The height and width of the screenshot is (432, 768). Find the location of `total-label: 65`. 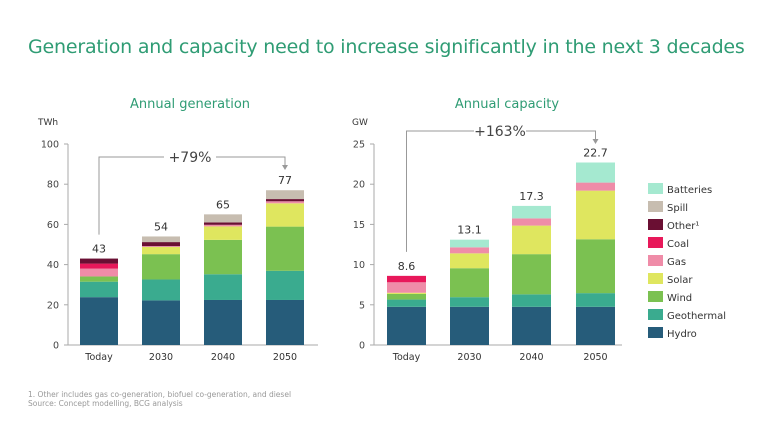

total-label: 65 is located at coordinates (223, 204).